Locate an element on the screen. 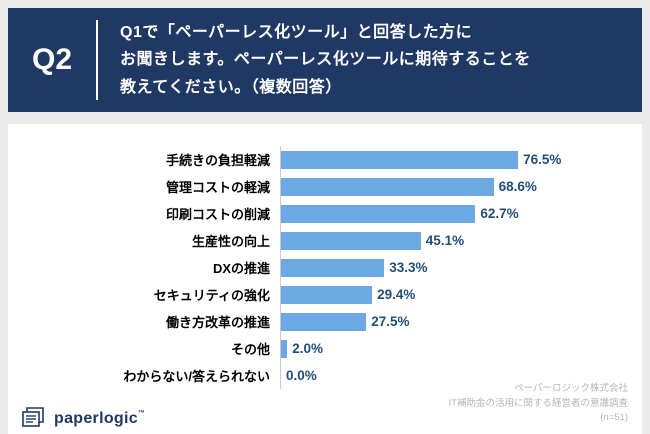 The image size is (650, 434). header-divider is located at coordinates (97, 60).